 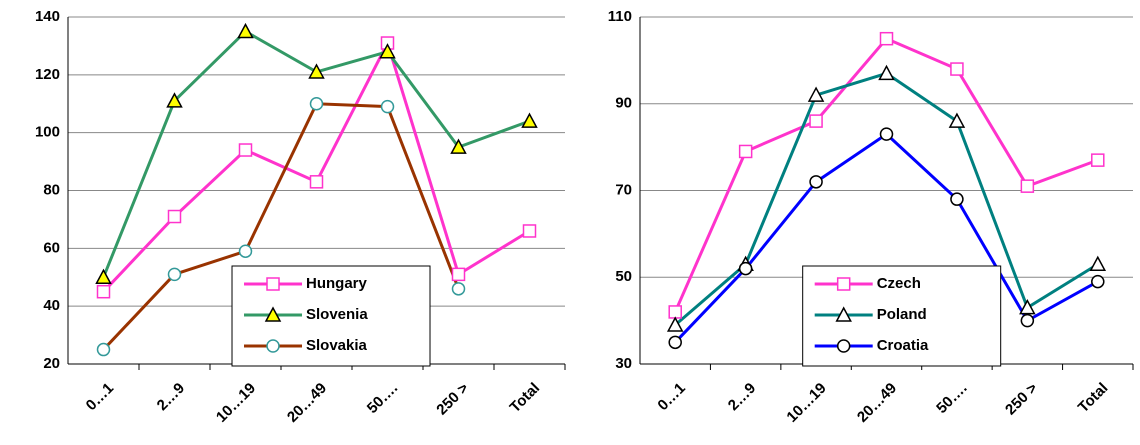 What do you see at coordinates (623, 189) in the screenshot?
I see `y-tick-label: 70` at bounding box center [623, 189].